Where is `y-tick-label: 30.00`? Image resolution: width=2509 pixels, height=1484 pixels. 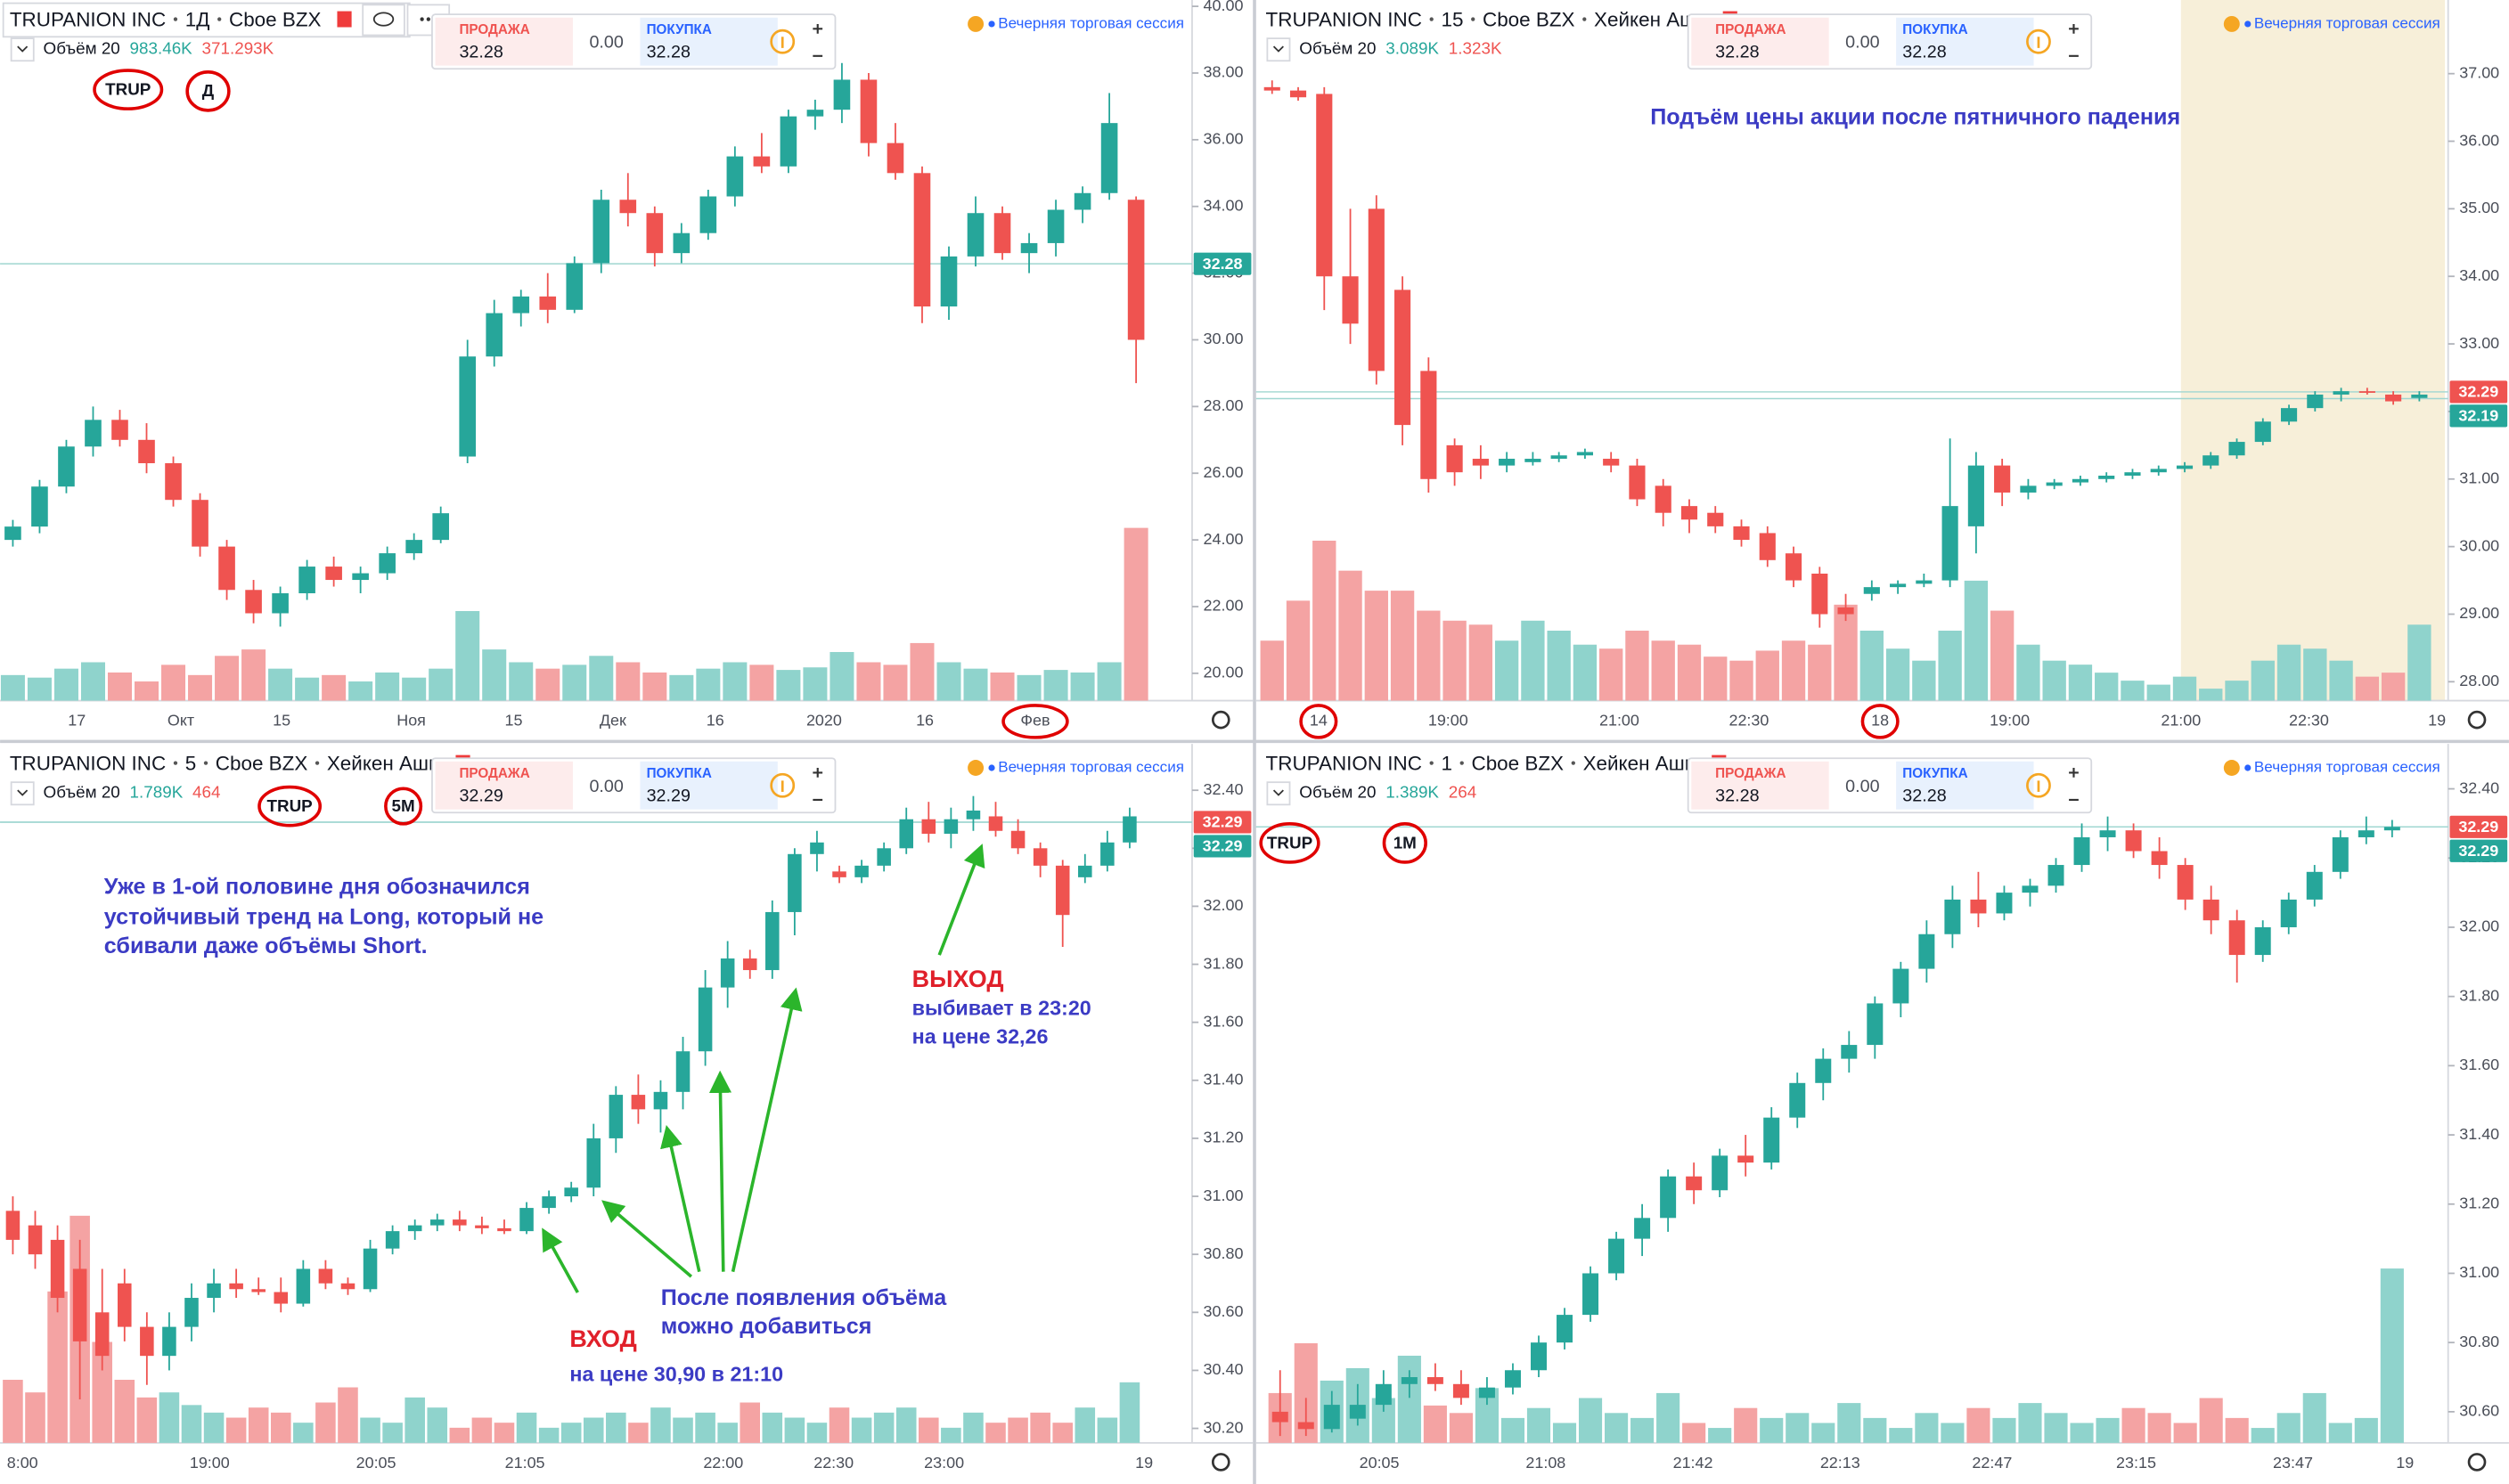
y-tick-label: 30.00 is located at coordinates (1224, 339).